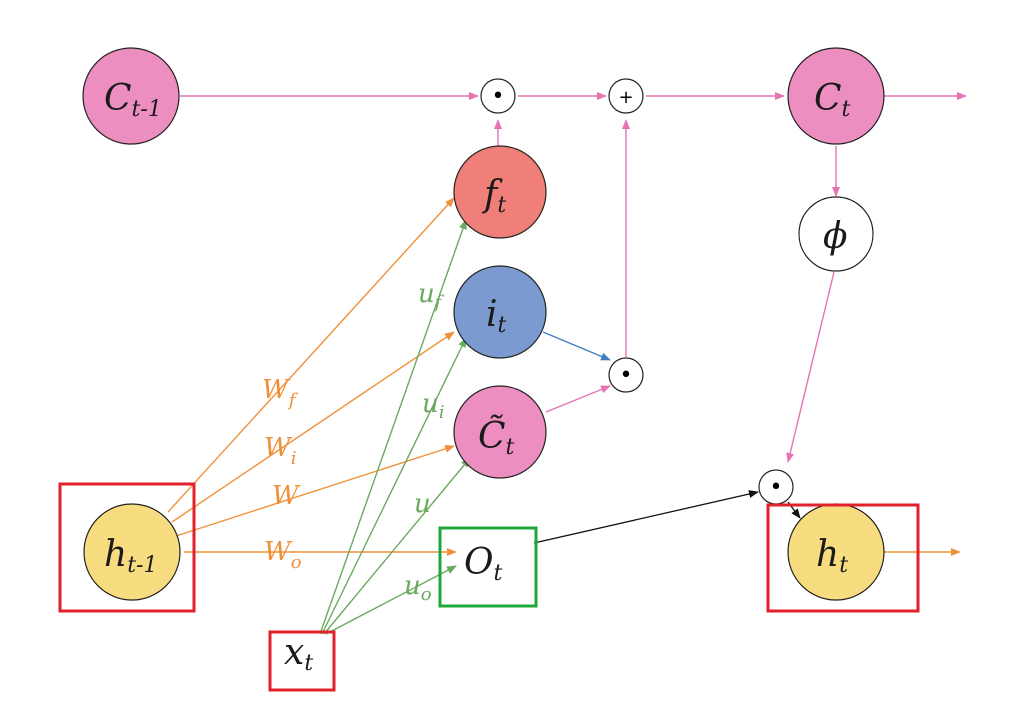 This screenshot has width=1022, height=726. What do you see at coordinates (391, 600) in the screenshot?
I see `edge-xt-to-ot` at bounding box center [391, 600].